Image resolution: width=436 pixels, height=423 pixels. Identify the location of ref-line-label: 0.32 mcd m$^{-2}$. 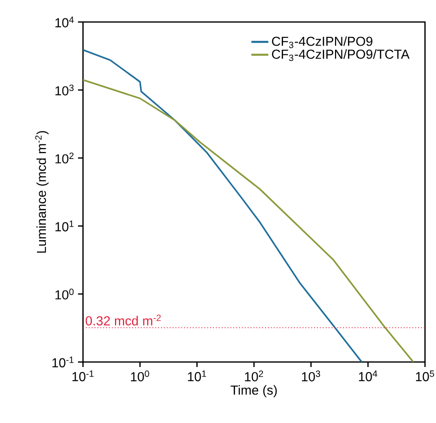
(123, 320).